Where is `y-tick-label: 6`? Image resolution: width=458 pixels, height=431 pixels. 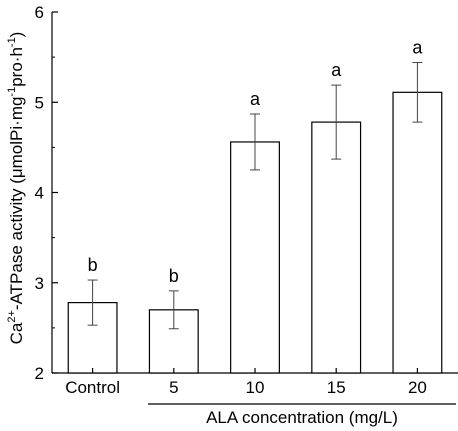 y-tick-label: 6 is located at coordinates (39, 12).